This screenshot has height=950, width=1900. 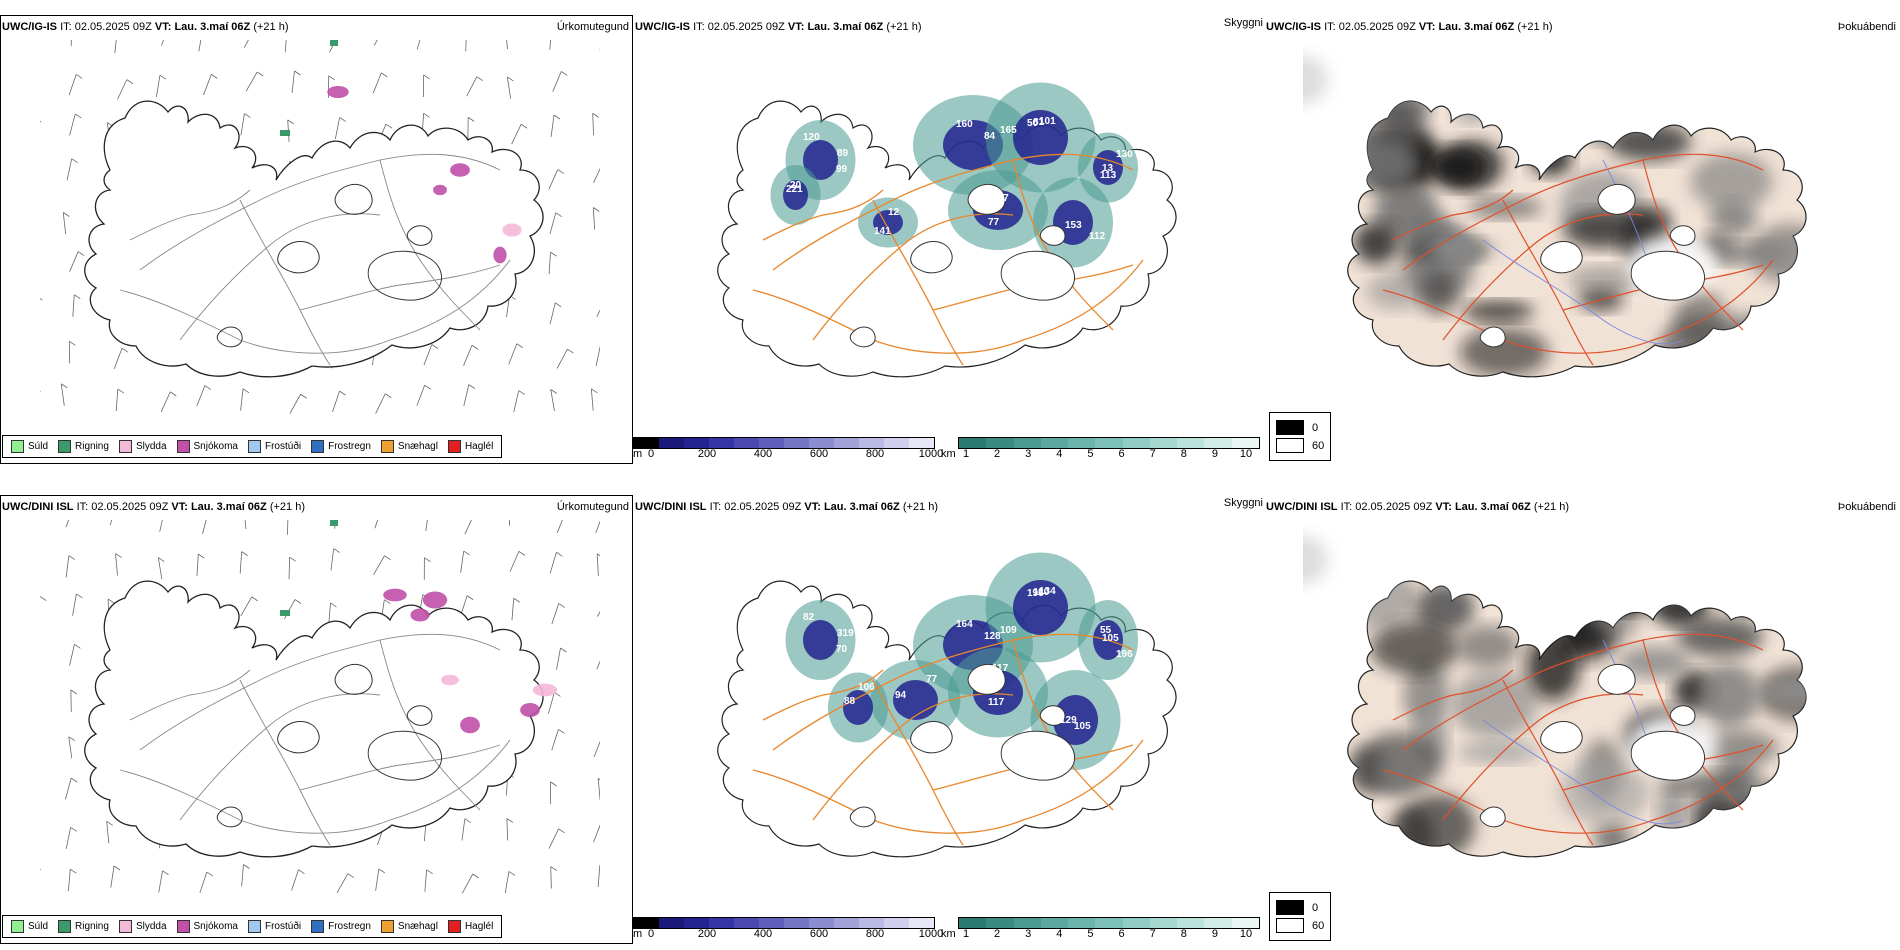 What do you see at coordinates (638, 454) in the screenshot?
I see `ceiling-unit: m` at bounding box center [638, 454].